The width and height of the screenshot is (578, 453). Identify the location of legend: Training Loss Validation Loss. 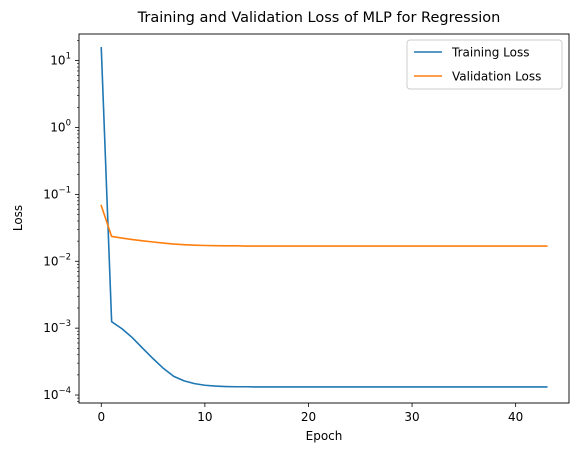
(484, 64).